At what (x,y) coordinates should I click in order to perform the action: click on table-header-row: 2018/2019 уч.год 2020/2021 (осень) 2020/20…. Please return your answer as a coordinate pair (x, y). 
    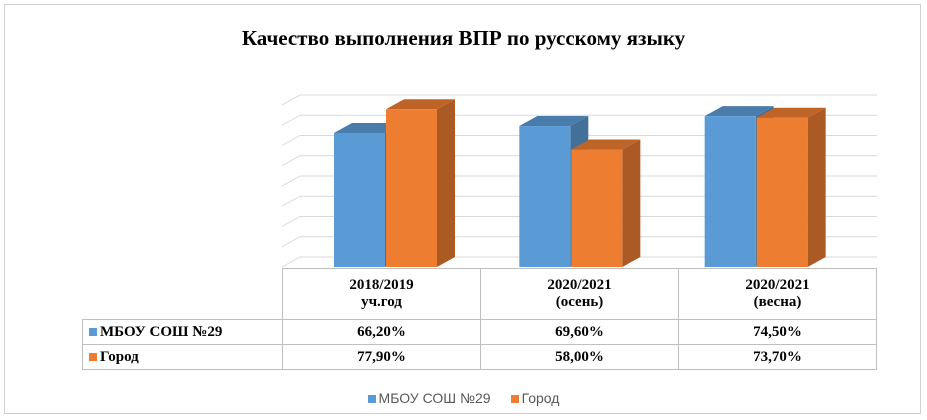
    Looking at the image, I should click on (479, 294).